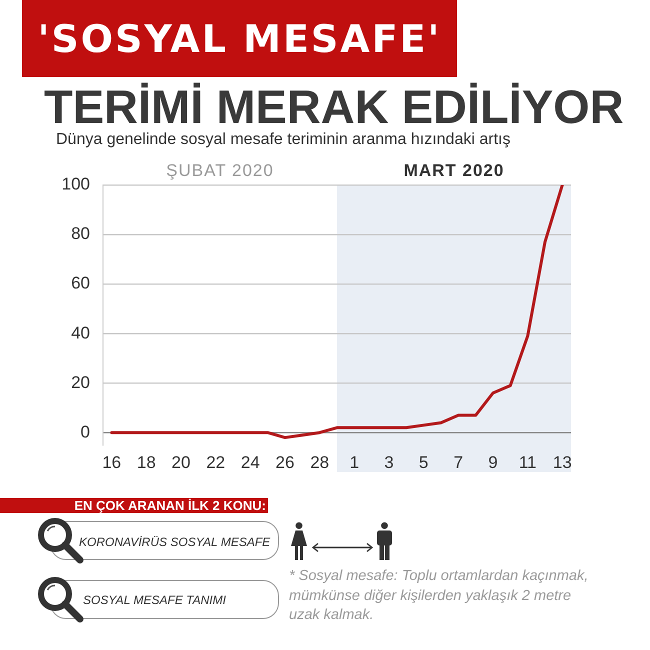 The width and height of the screenshot is (650, 650). What do you see at coordinates (80, 332) in the screenshot?
I see `y-tick-label: 40` at bounding box center [80, 332].